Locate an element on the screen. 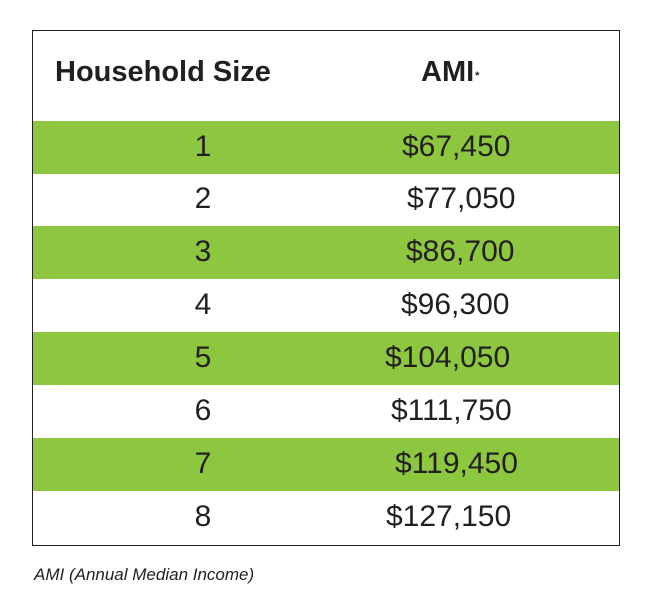 This screenshot has height=606, width=657. table-header: Household Size AMI* is located at coordinates (326, 77).